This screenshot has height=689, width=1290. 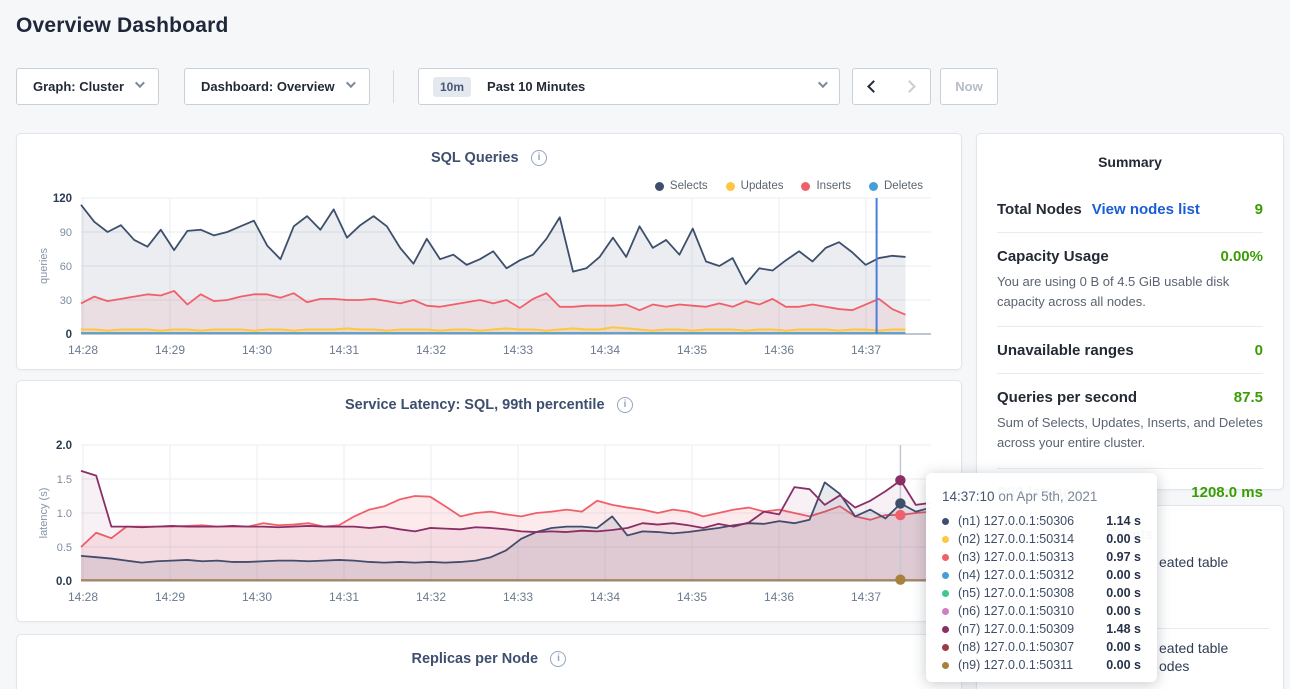 I want to click on svg-text: 90, so click(x=66, y=233).